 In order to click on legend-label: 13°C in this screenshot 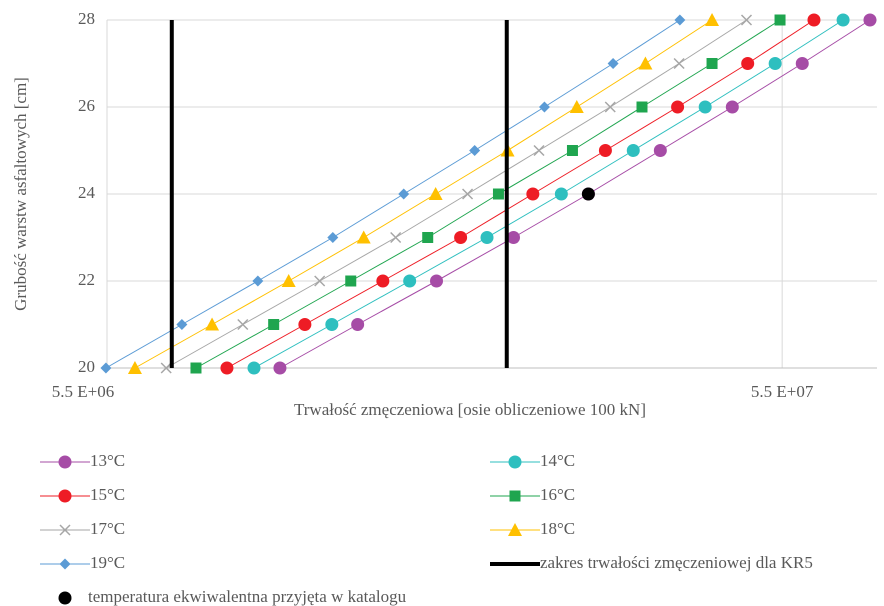, I will do `click(107, 460)`.